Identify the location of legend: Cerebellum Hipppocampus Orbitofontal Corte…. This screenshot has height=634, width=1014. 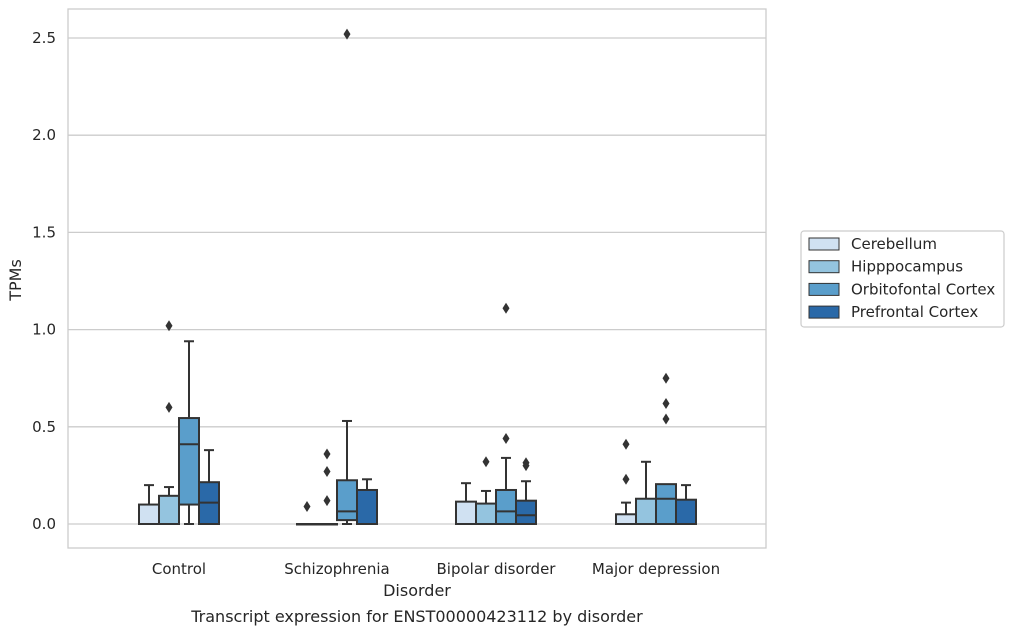
(902, 279).